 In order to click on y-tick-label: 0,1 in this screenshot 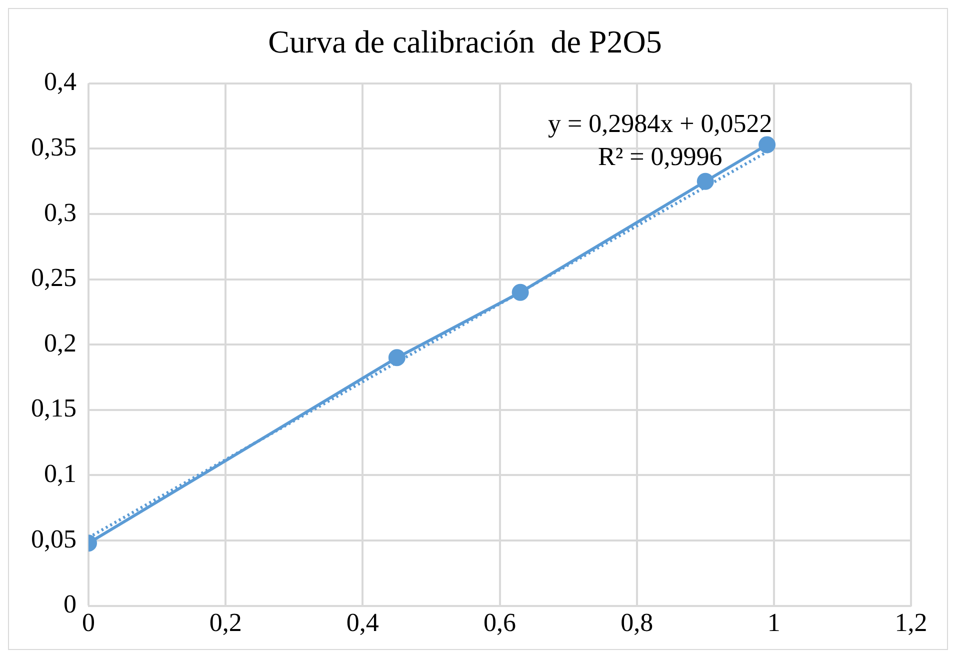, I will do `click(60, 473)`.